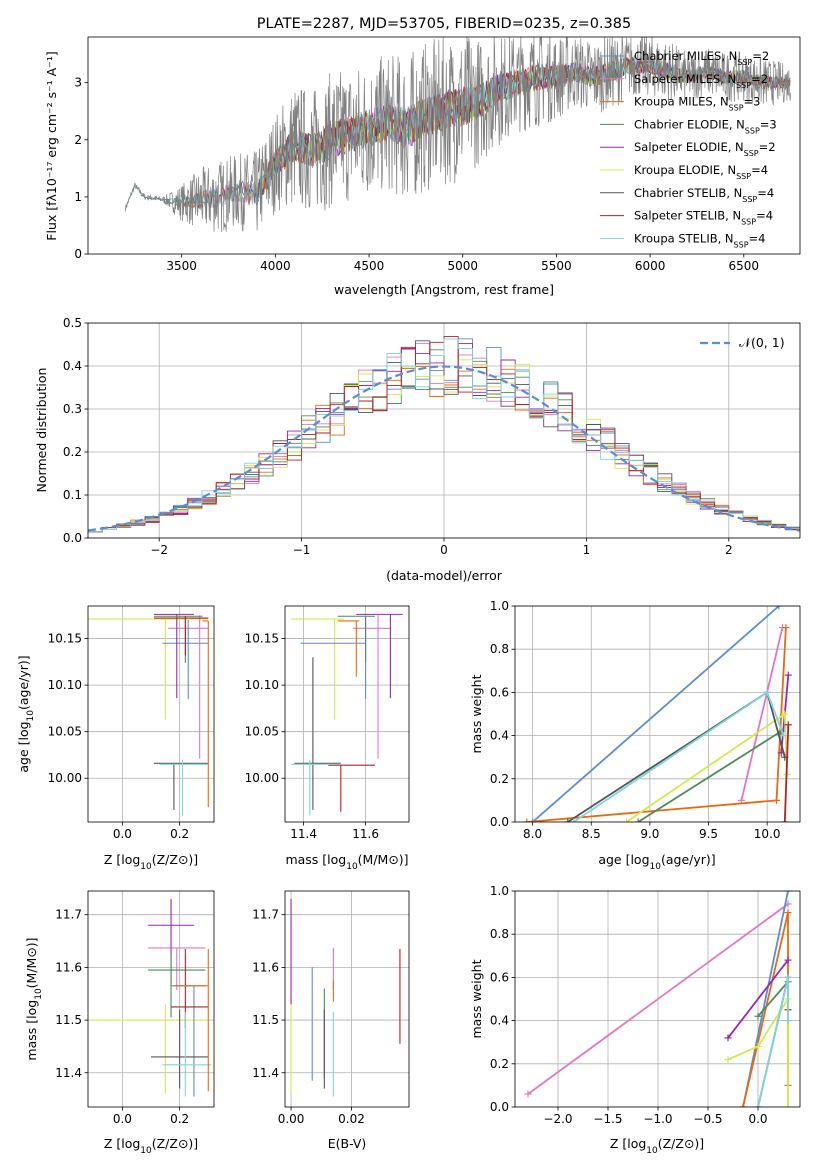 Image resolution: width=819 pixels, height=1170 pixels. Describe the element at coordinates (762, 342) in the screenshot. I see `legend-entry-normal: 𝒩(0, 1)` at that location.